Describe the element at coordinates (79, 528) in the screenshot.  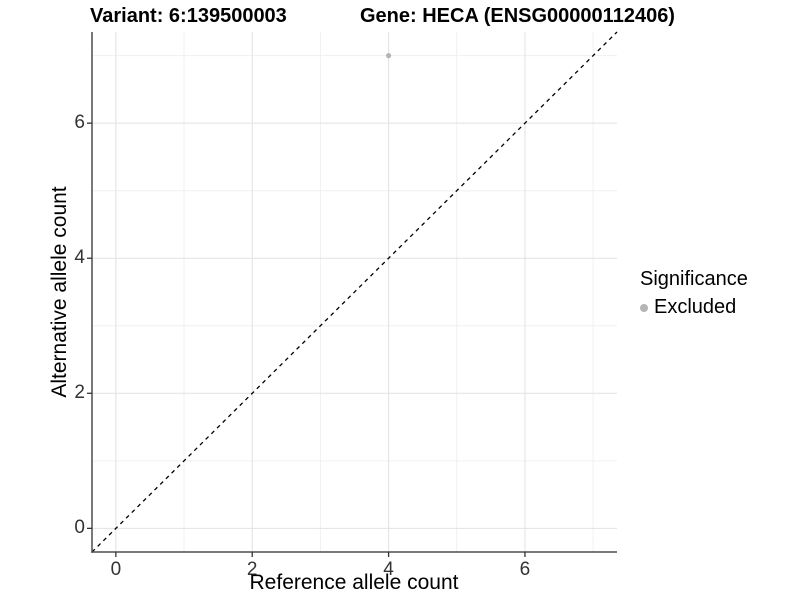
I see `y-tick-label-0: 0` at that location.